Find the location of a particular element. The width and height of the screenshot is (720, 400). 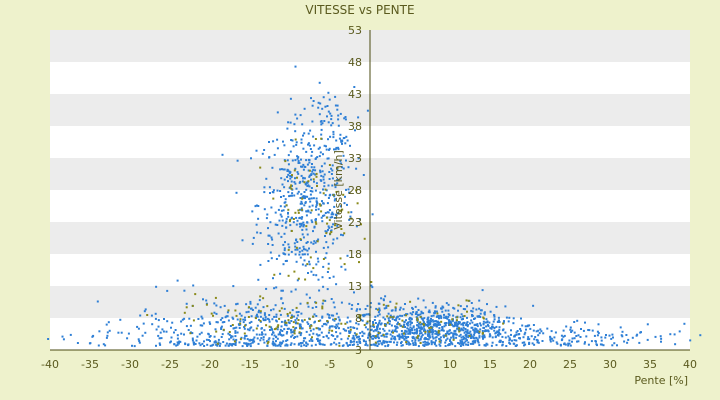

y-tick-label: 18 is located at coordinates (355, 254).